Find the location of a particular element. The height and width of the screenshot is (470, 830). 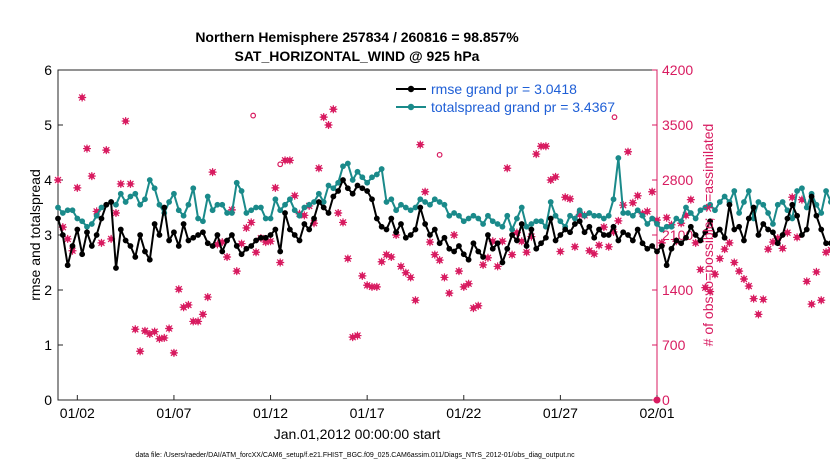

obs-possible-point is located at coordinates (614, 117).